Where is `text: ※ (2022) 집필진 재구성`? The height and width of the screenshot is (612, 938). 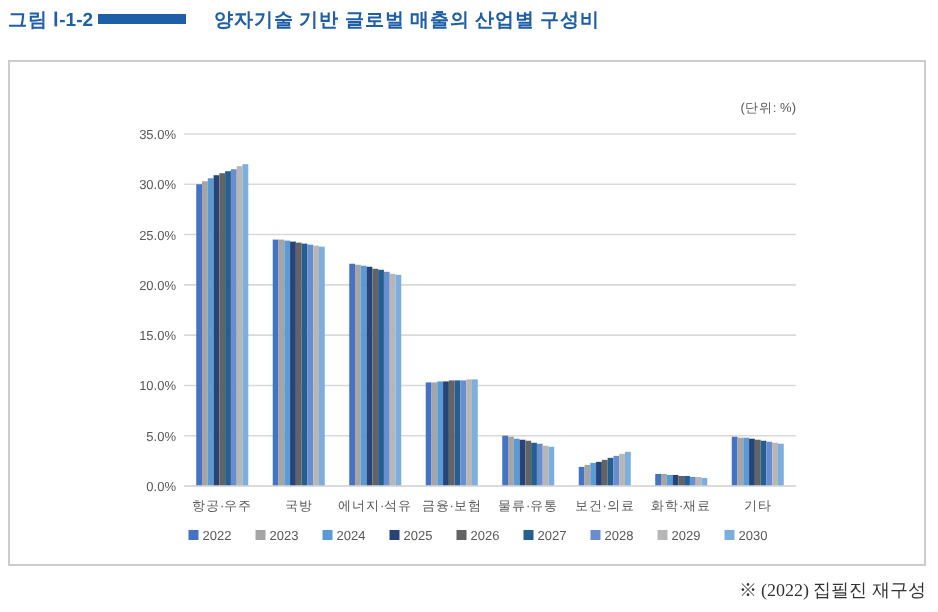 text: ※ (2022) 집필진 재구성 is located at coordinates (832, 590).